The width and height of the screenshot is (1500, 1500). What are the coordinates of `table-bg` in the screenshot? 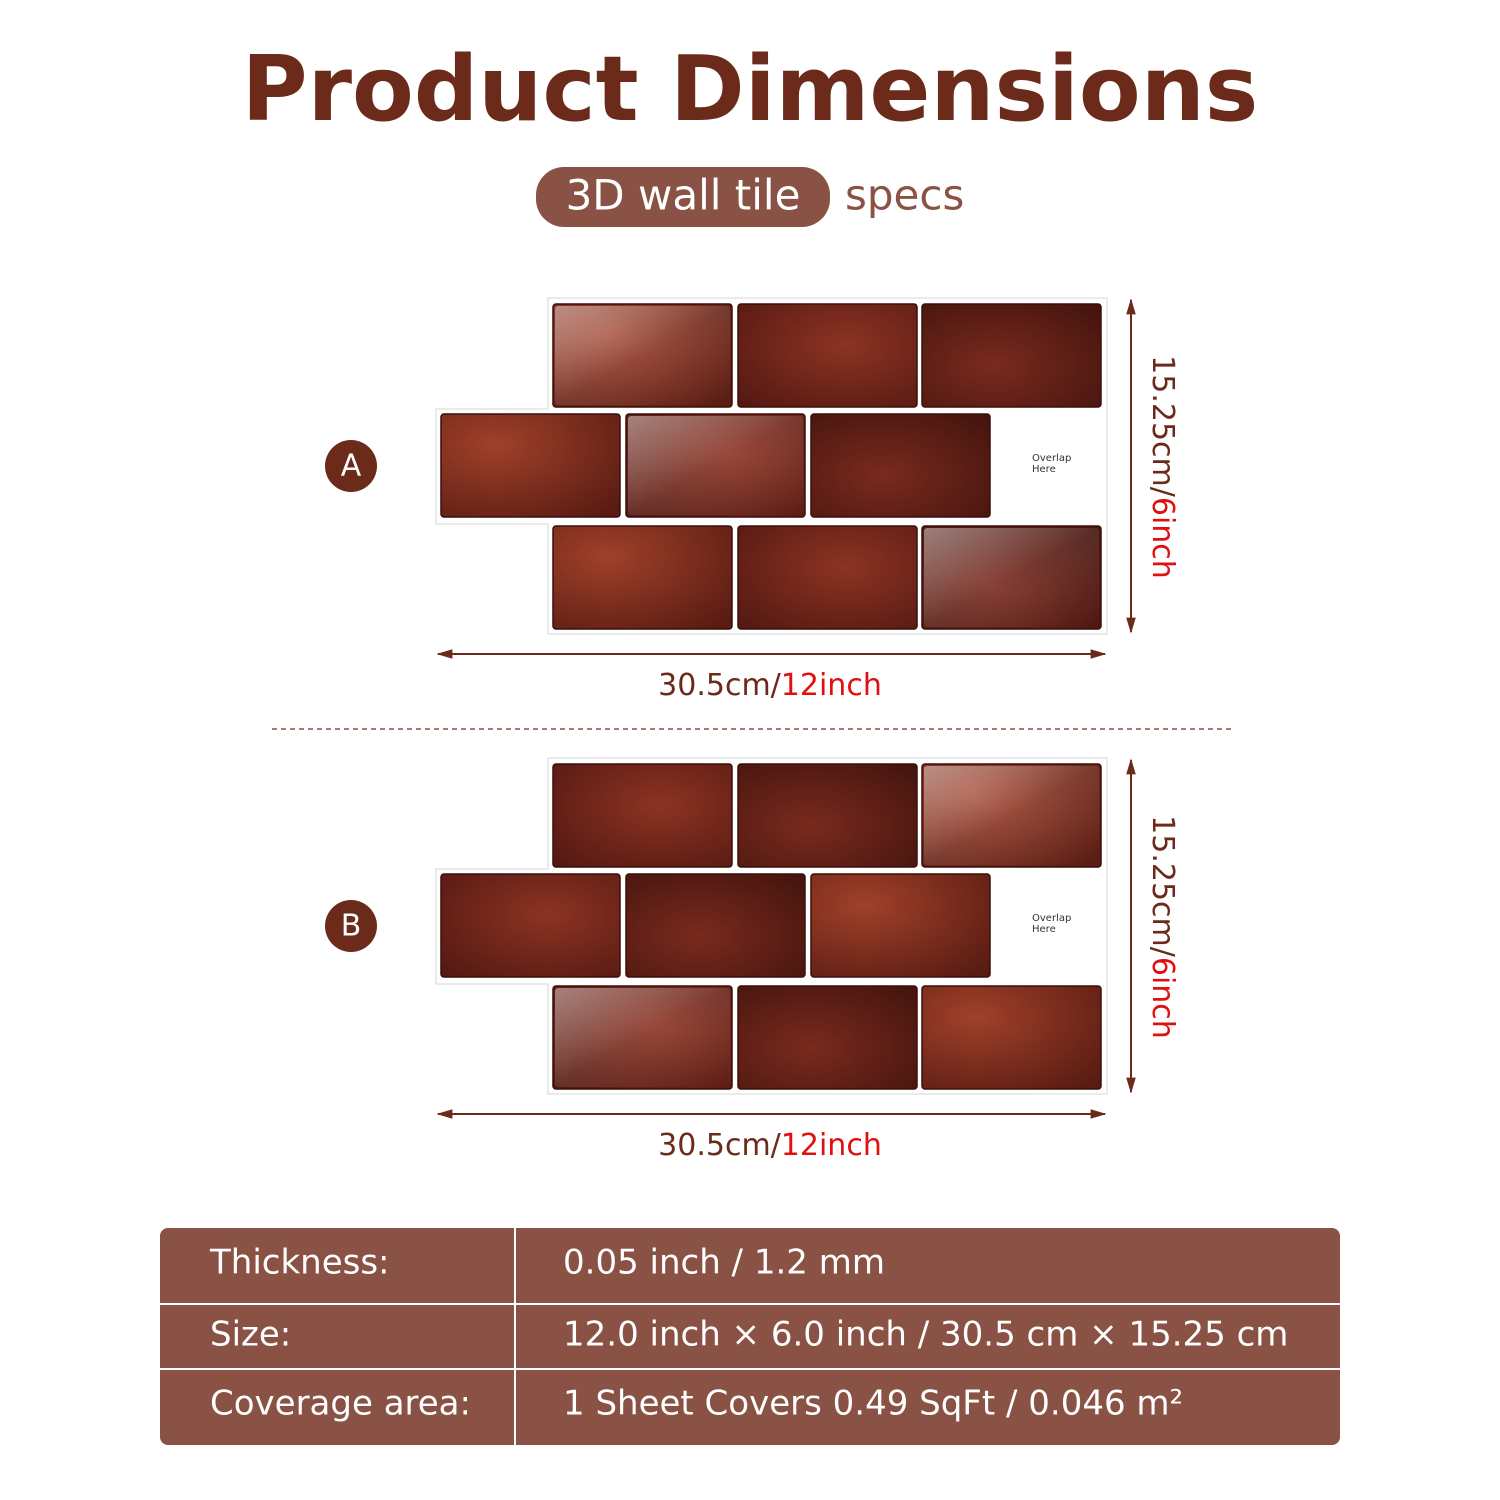 It's located at (750, 1336).